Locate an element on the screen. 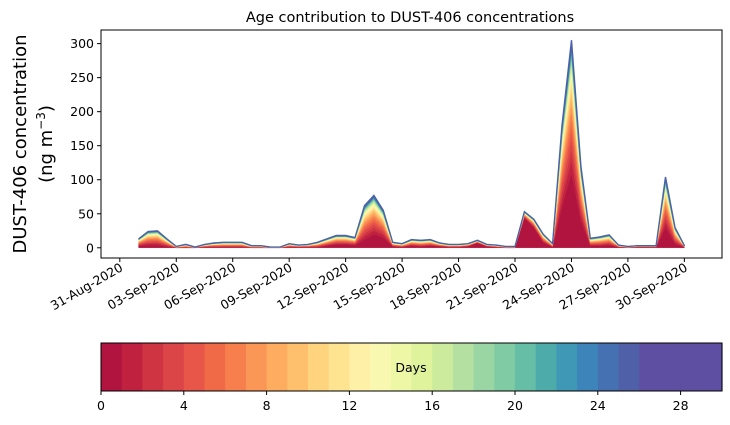 The height and width of the screenshot is (425, 730). colorbar-tick-label: 28 is located at coordinates (681, 405).